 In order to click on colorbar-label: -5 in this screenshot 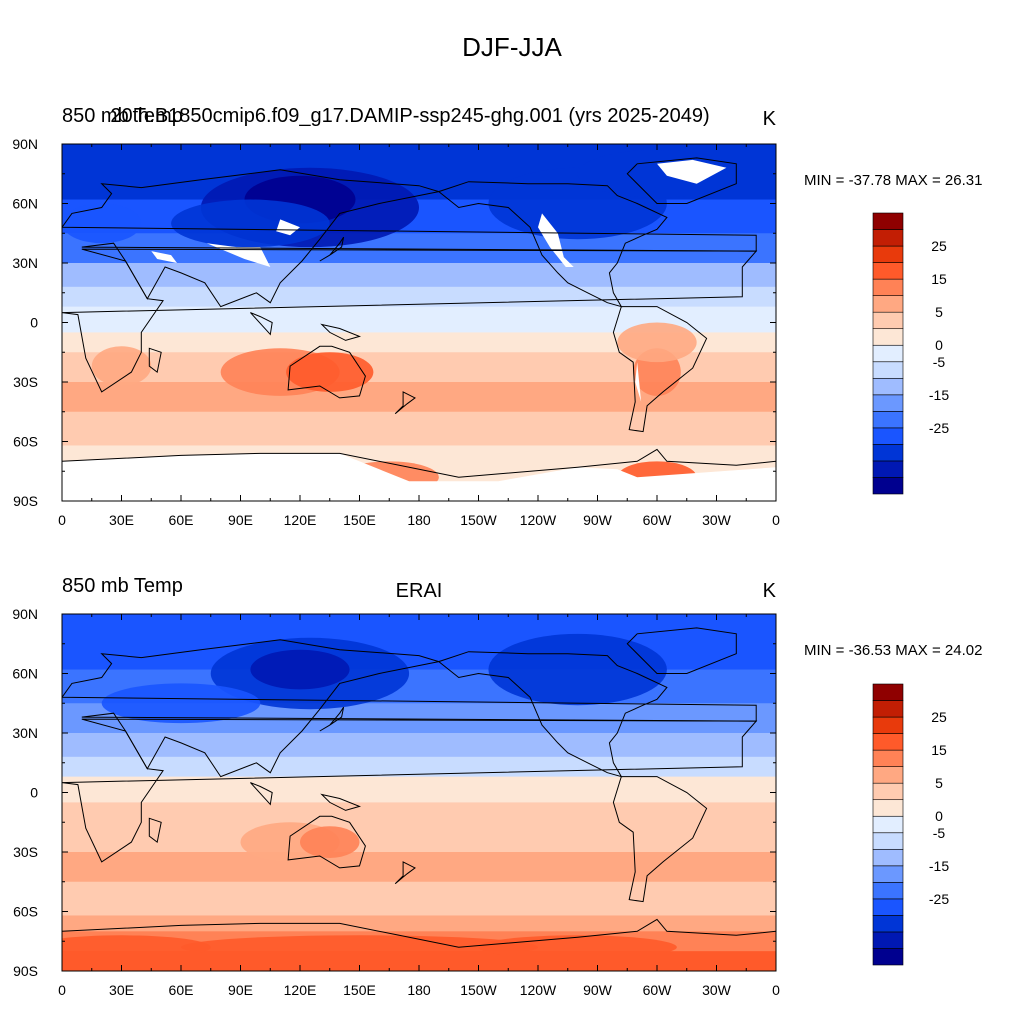, I will do `click(939, 833)`.